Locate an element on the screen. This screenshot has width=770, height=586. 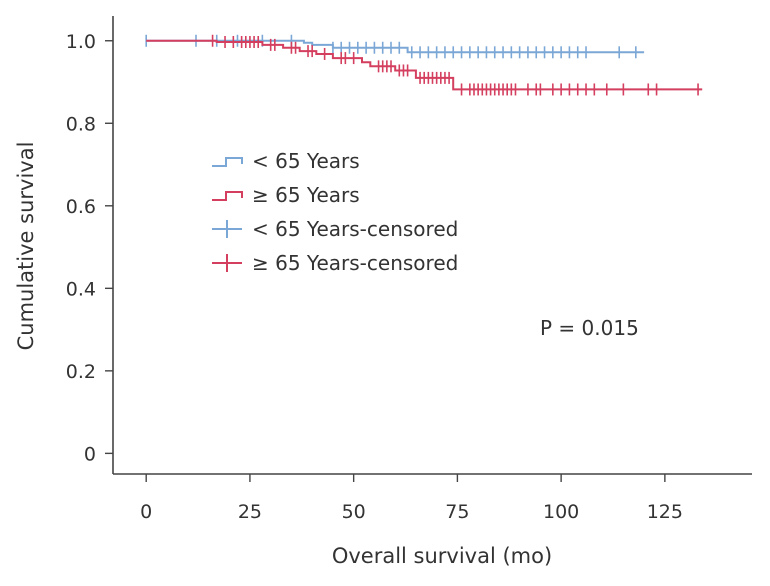
x-tick-label: 0 is located at coordinates (146, 512).